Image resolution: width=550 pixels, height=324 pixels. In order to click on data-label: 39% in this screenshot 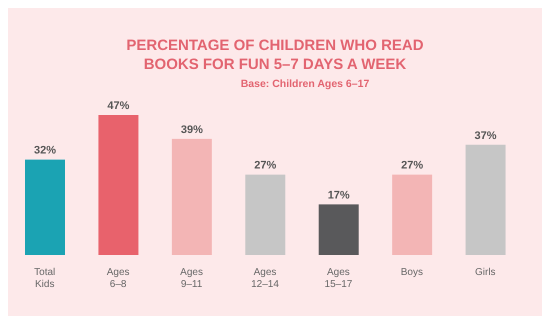, I will do `click(192, 130)`.